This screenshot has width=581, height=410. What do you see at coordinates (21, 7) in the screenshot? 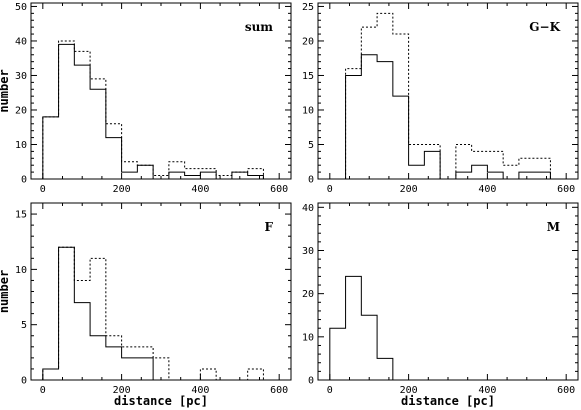
I see `y-tick-label: 50` at bounding box center [21, 7].